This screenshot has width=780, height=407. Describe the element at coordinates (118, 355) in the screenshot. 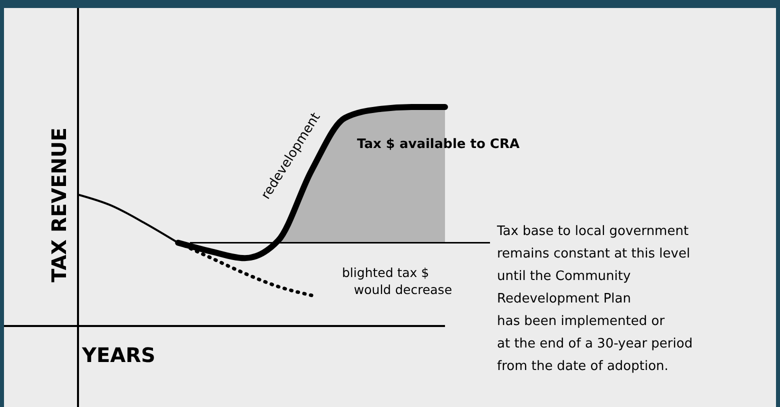

I see `x-axis-title: YEARS` at that location.